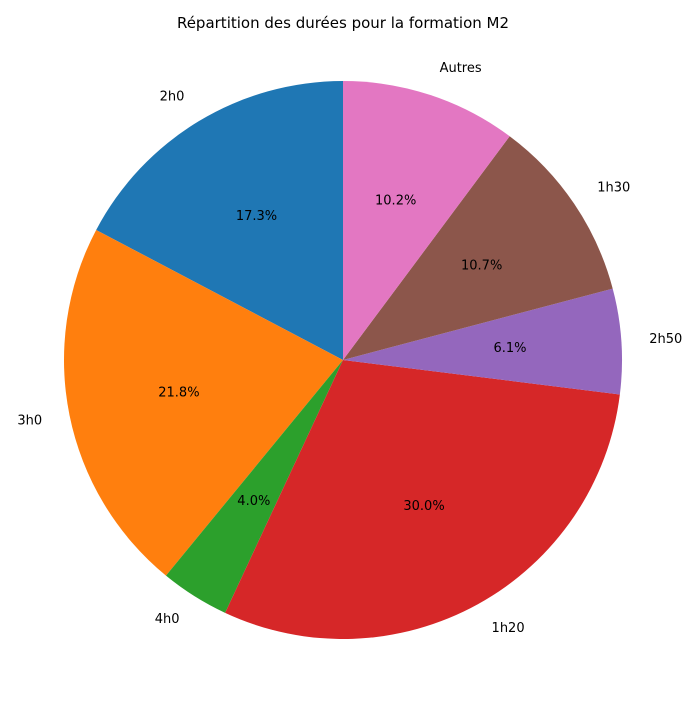 The image size is (700, 705). I want to click on slice-label-2h50: 2h50, so click(665, 339).